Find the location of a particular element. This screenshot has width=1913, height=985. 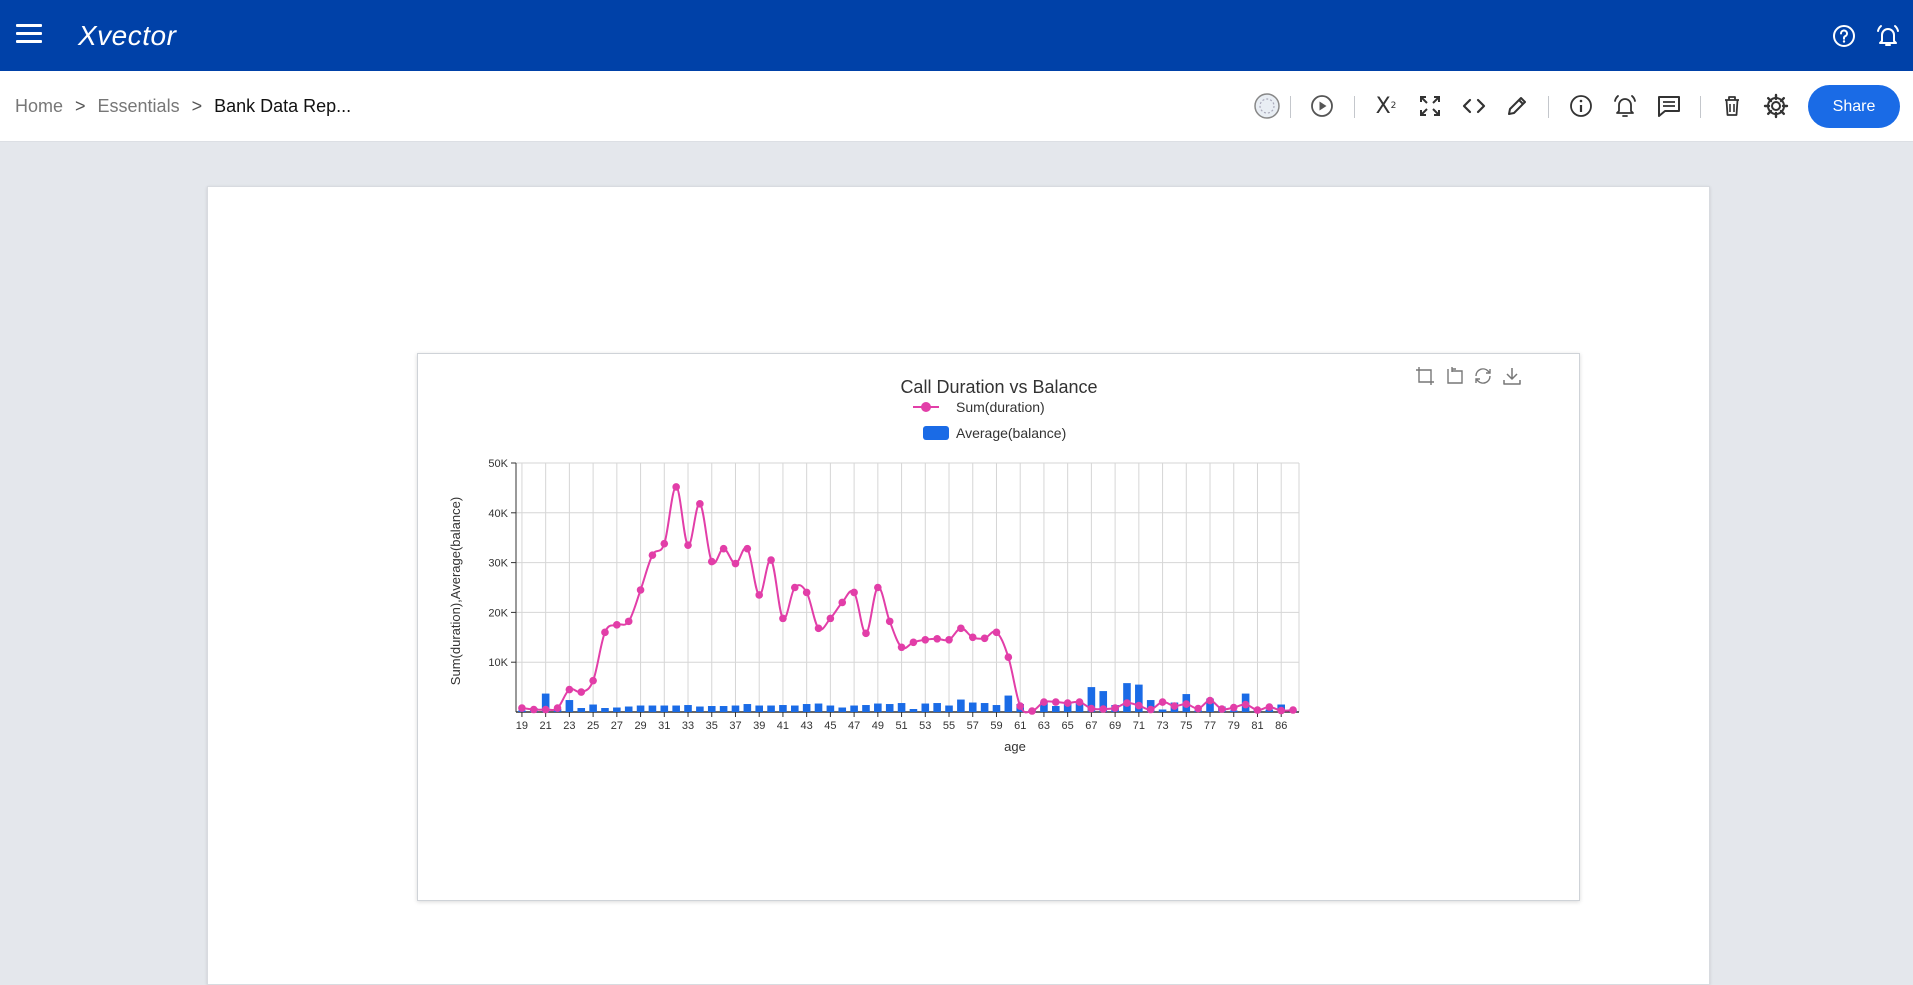

x-axis-title: age is located at coordinates (1015, 746).